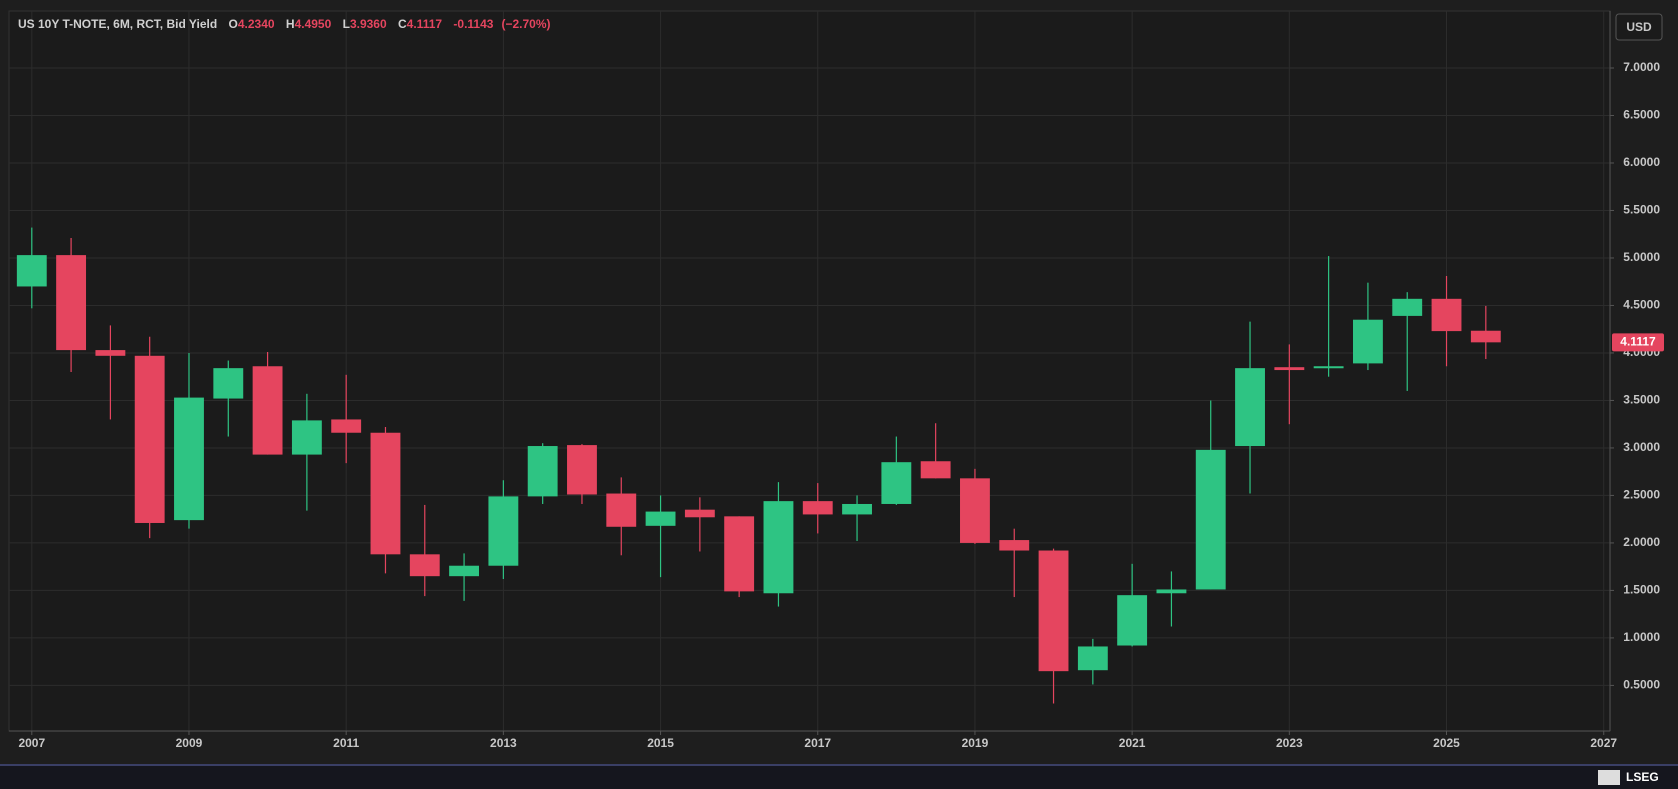  Describe the element at coordinates (346, 743) in the screenshot. I see `x-tick-label: 2011` at that location.